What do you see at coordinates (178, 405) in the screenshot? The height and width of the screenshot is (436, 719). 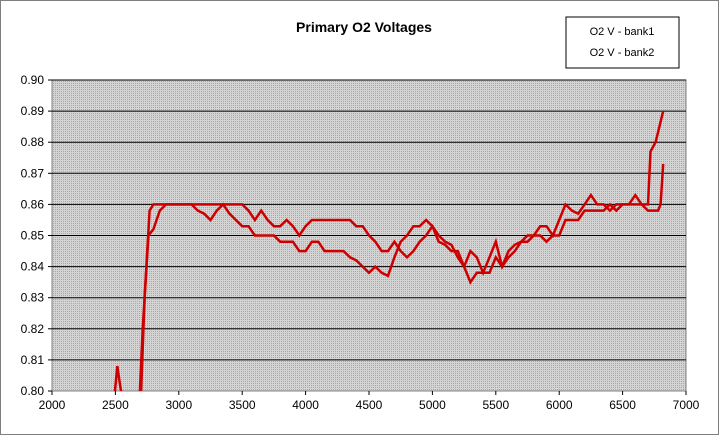 I see `x-tick-label: 3000` at bounding box center [178, 405].